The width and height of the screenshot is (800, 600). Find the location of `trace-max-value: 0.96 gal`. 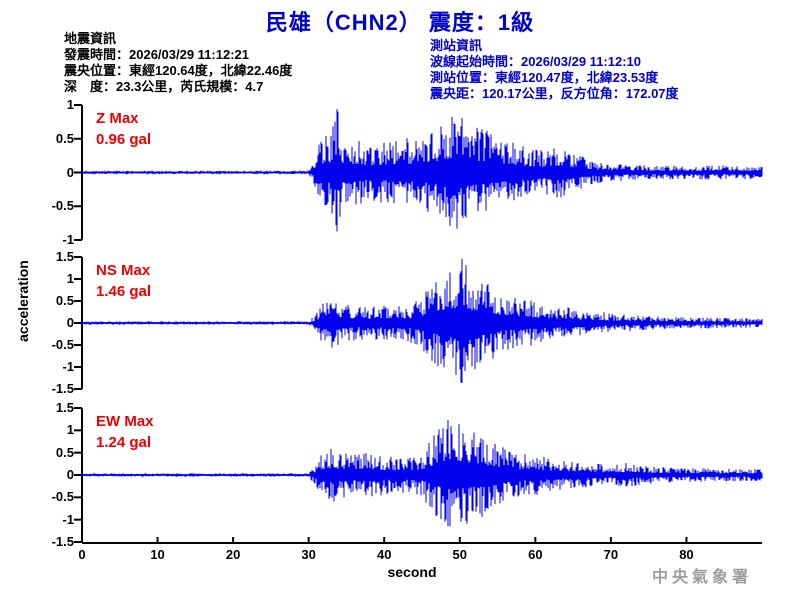

trace-max-value: 0.96 gal is located at coordinates (124, 139).